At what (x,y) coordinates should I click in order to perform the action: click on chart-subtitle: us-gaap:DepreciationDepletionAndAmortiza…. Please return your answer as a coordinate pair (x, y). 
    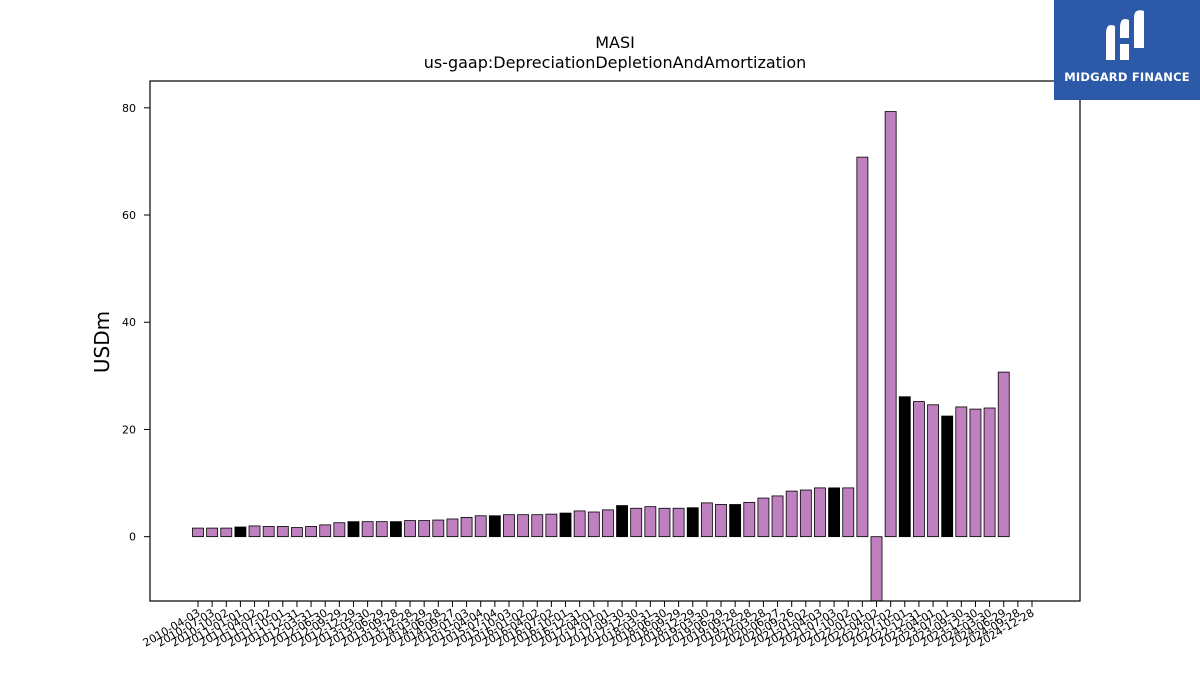
    Looking at the image, I should click on (615, 62).